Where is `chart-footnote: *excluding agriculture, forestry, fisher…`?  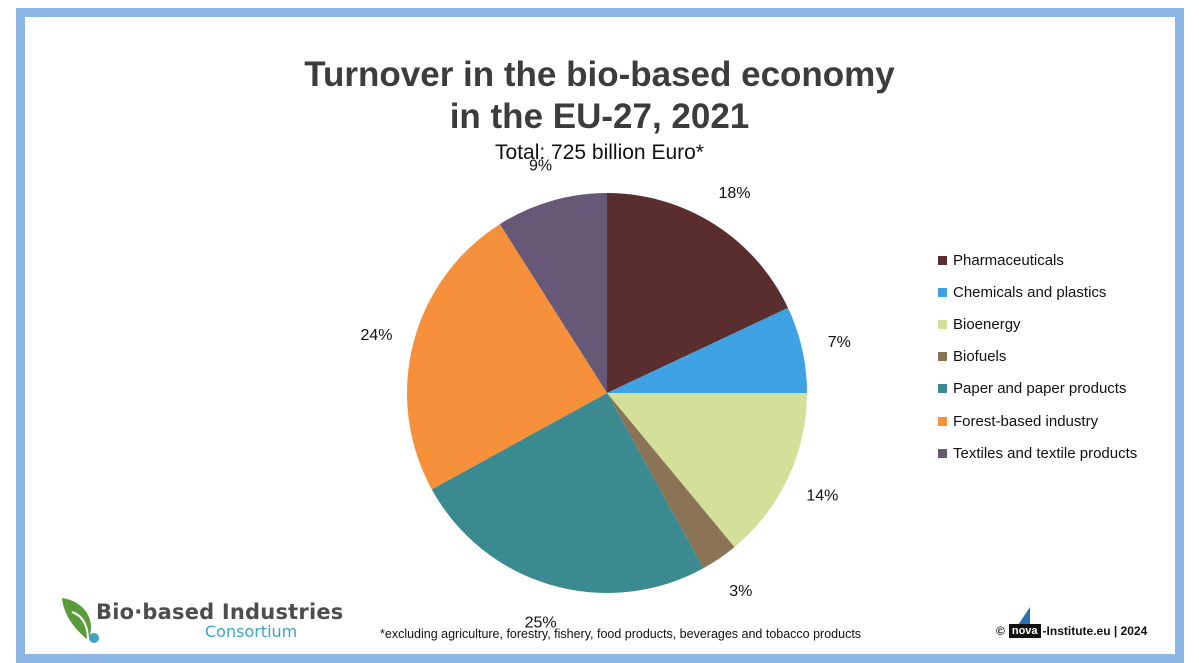 chart-footnote: *excluding agriculture, forestry, fisher… is located at coordinates (621, 634).